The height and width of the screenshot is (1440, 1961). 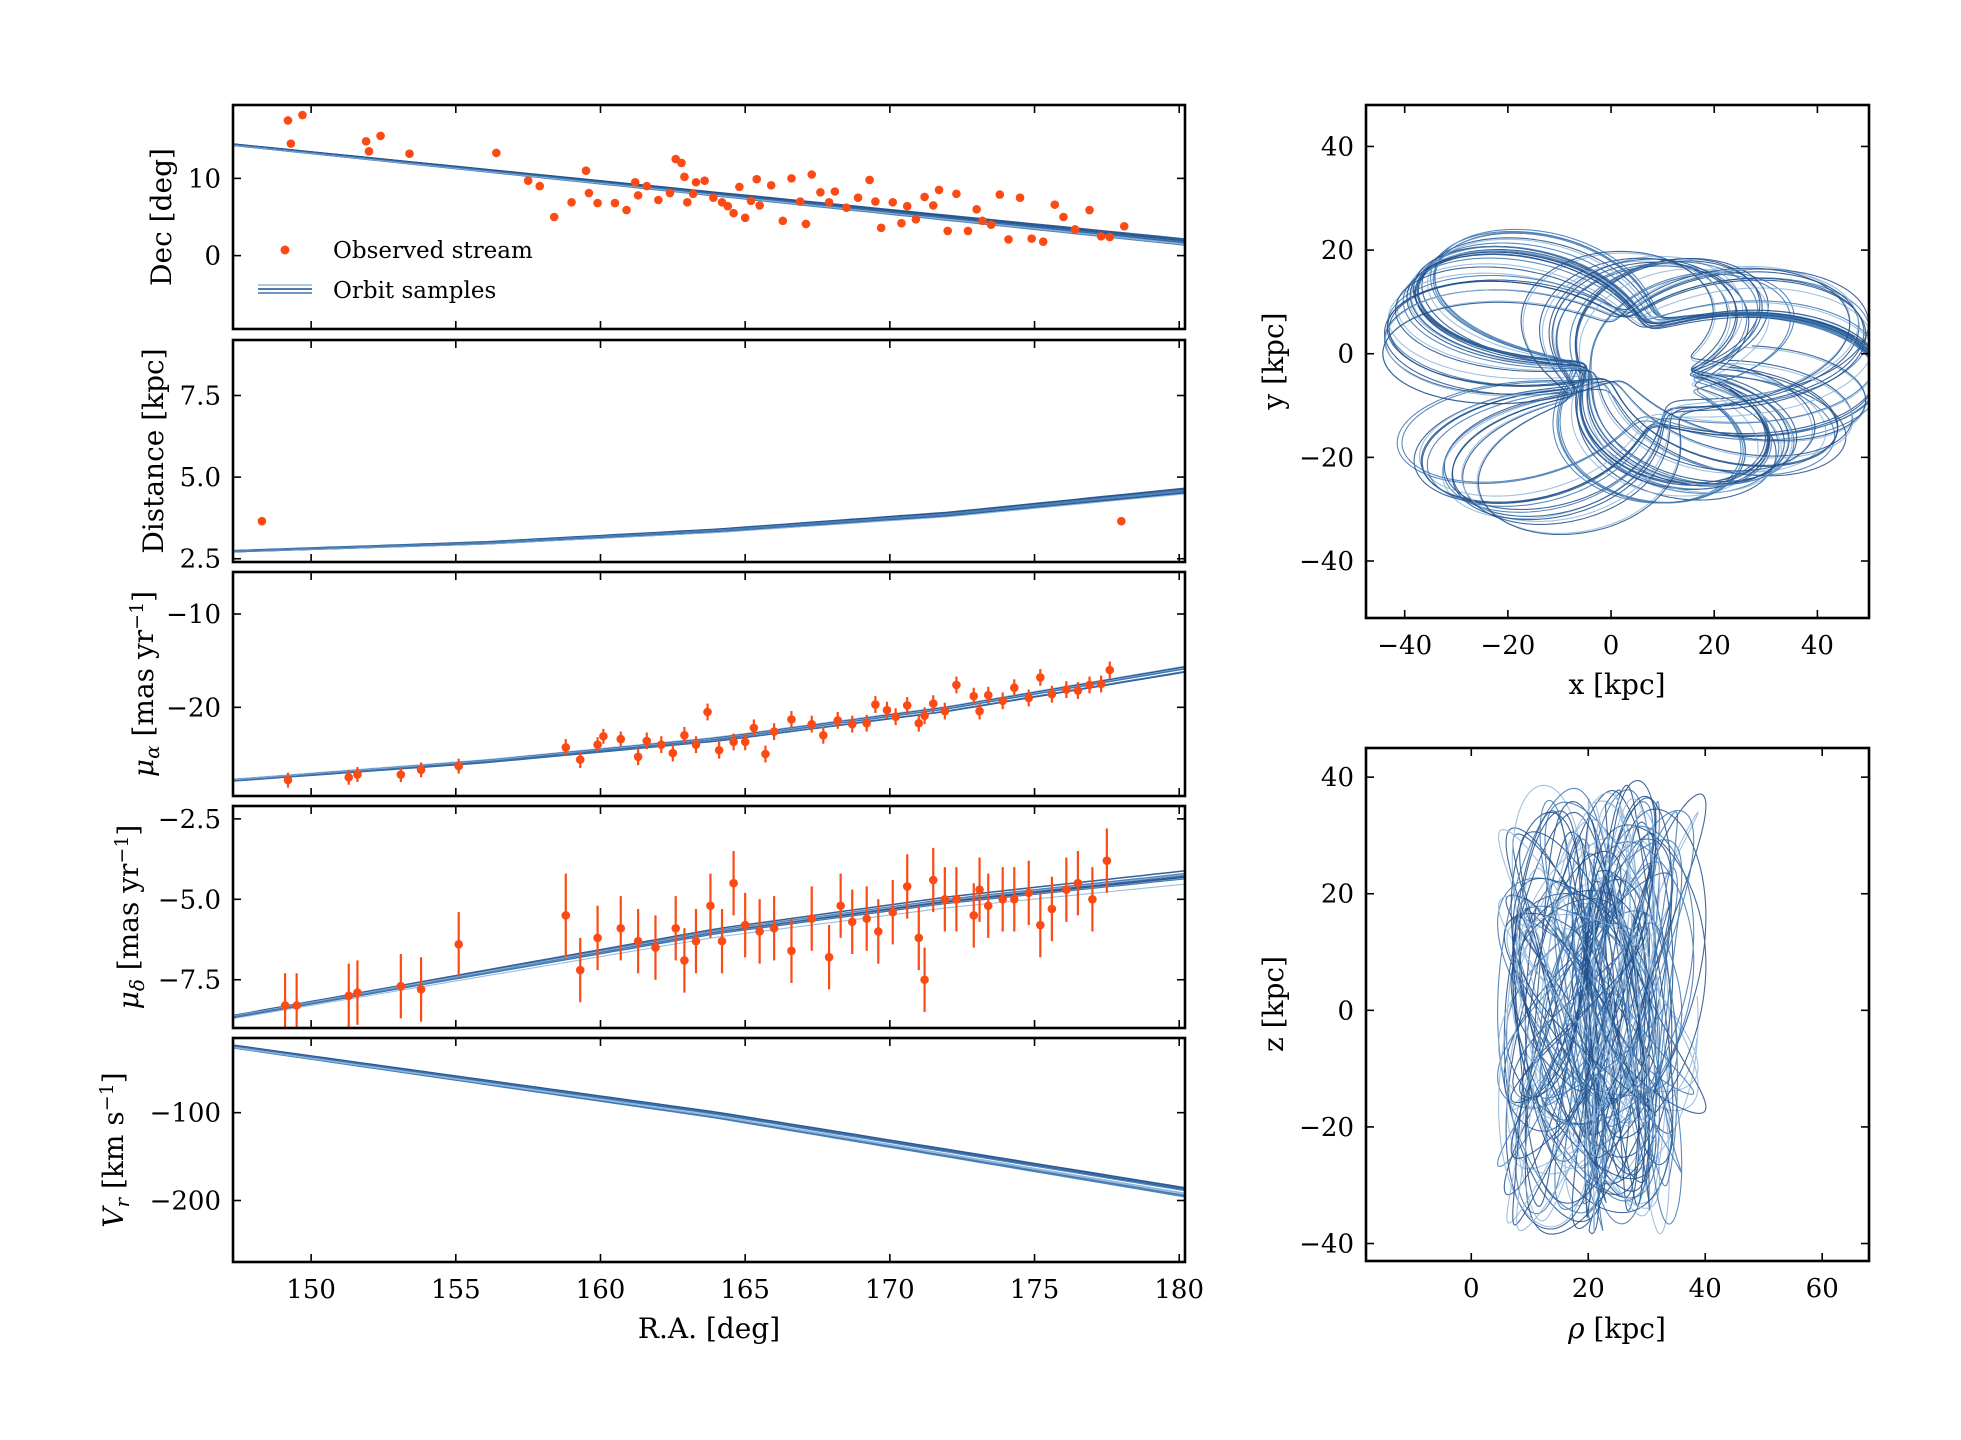 I want to click on legend-marker-observed, so click(x=285, y=250).